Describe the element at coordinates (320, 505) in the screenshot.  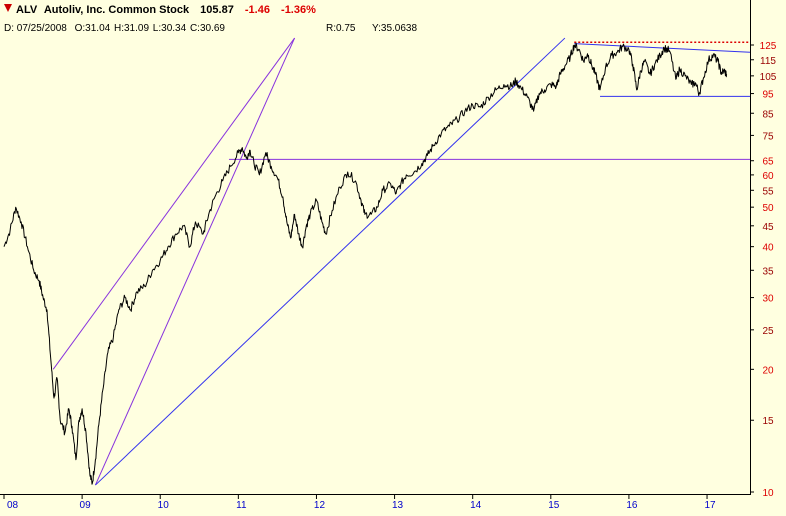
I see `x-tick-label: 12` at that location.